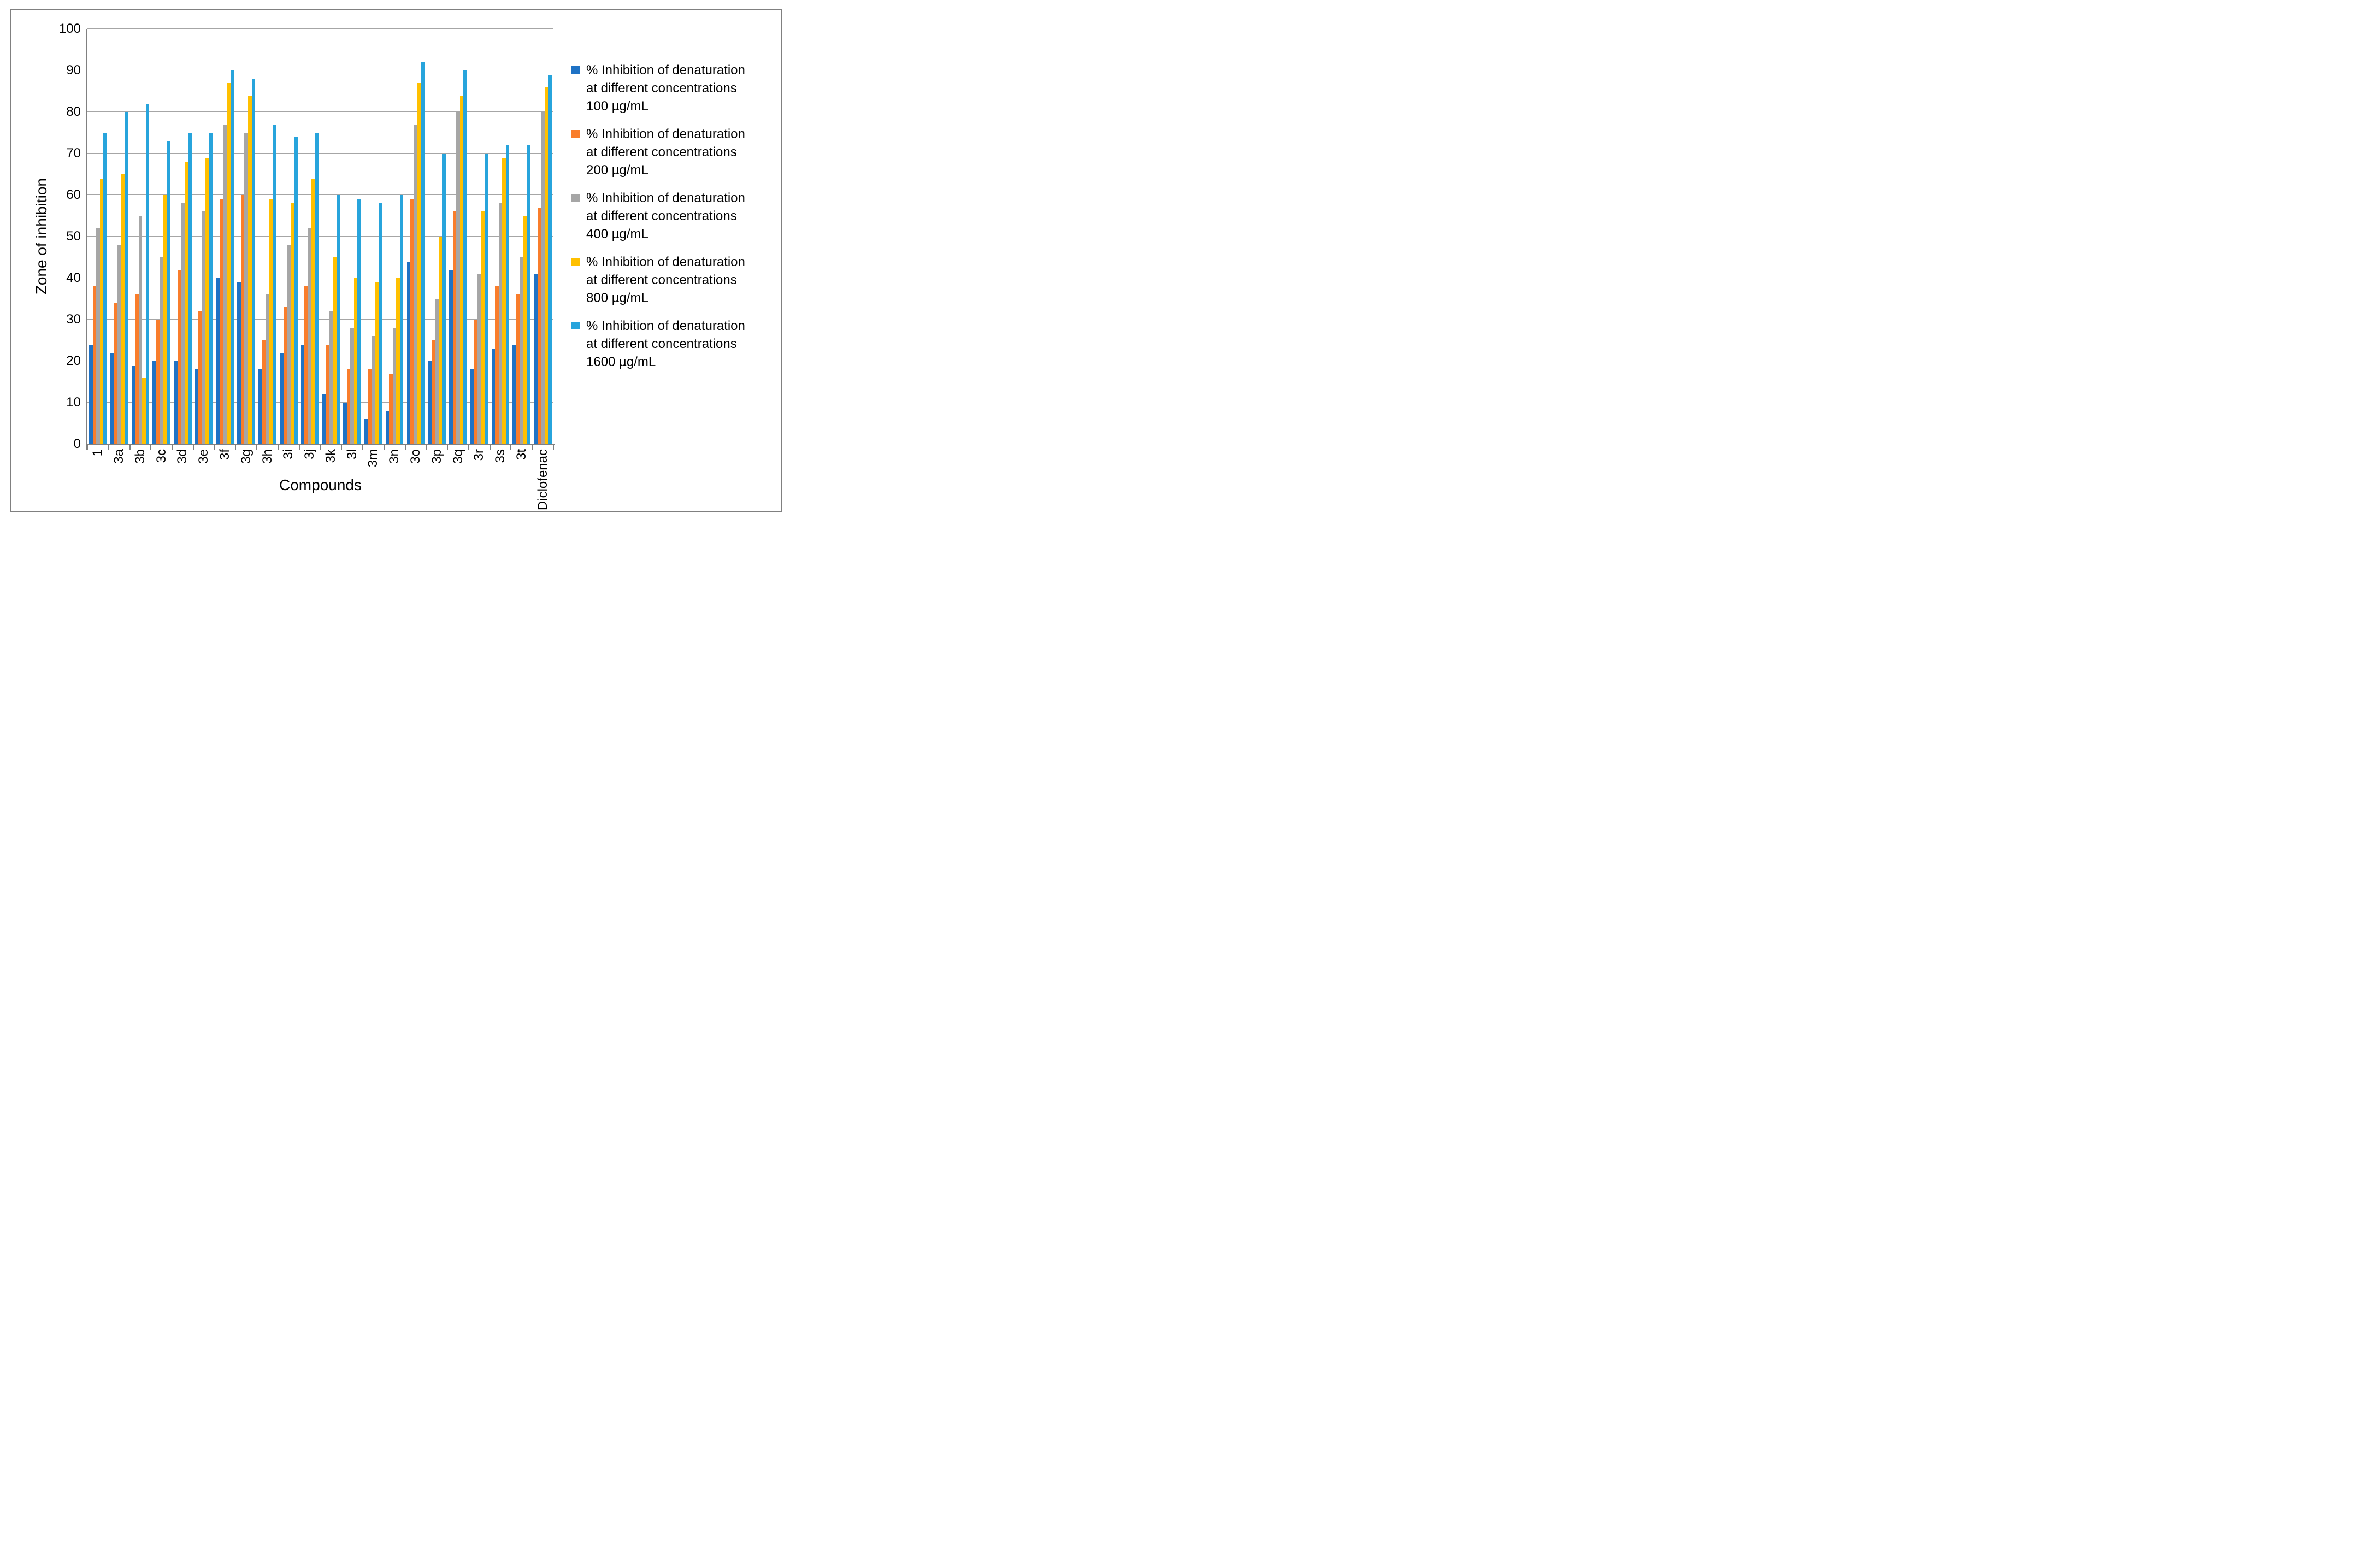 Image resolution: width=2376 pixels, height=1568 pixels. I want to click on bar-group-3s, so click(500, 236).